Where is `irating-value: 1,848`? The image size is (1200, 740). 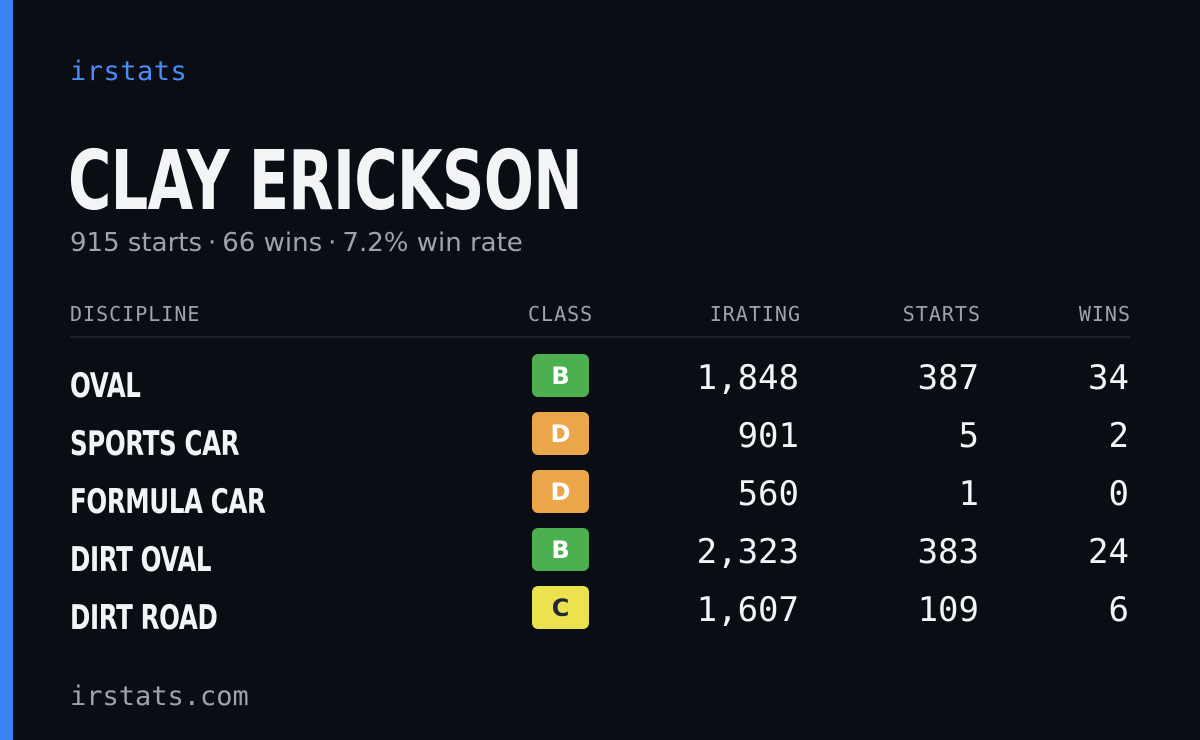 irating-value: 1,848 is located at coordinates (747, 378).